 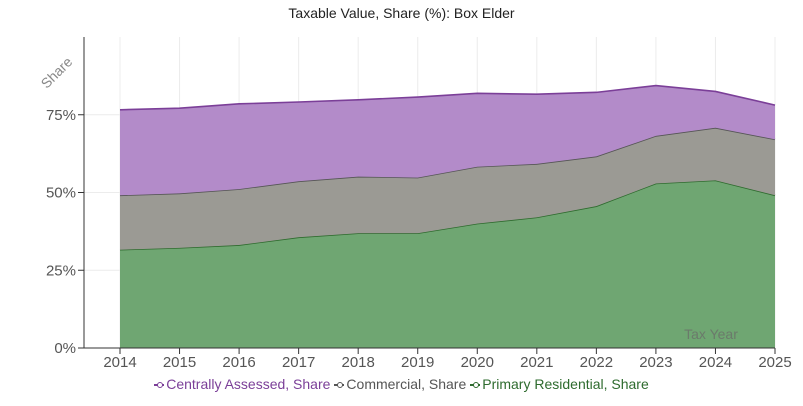 I want to click on legend-label: Centrally Assessed, Share, so click(x=248, y=384).